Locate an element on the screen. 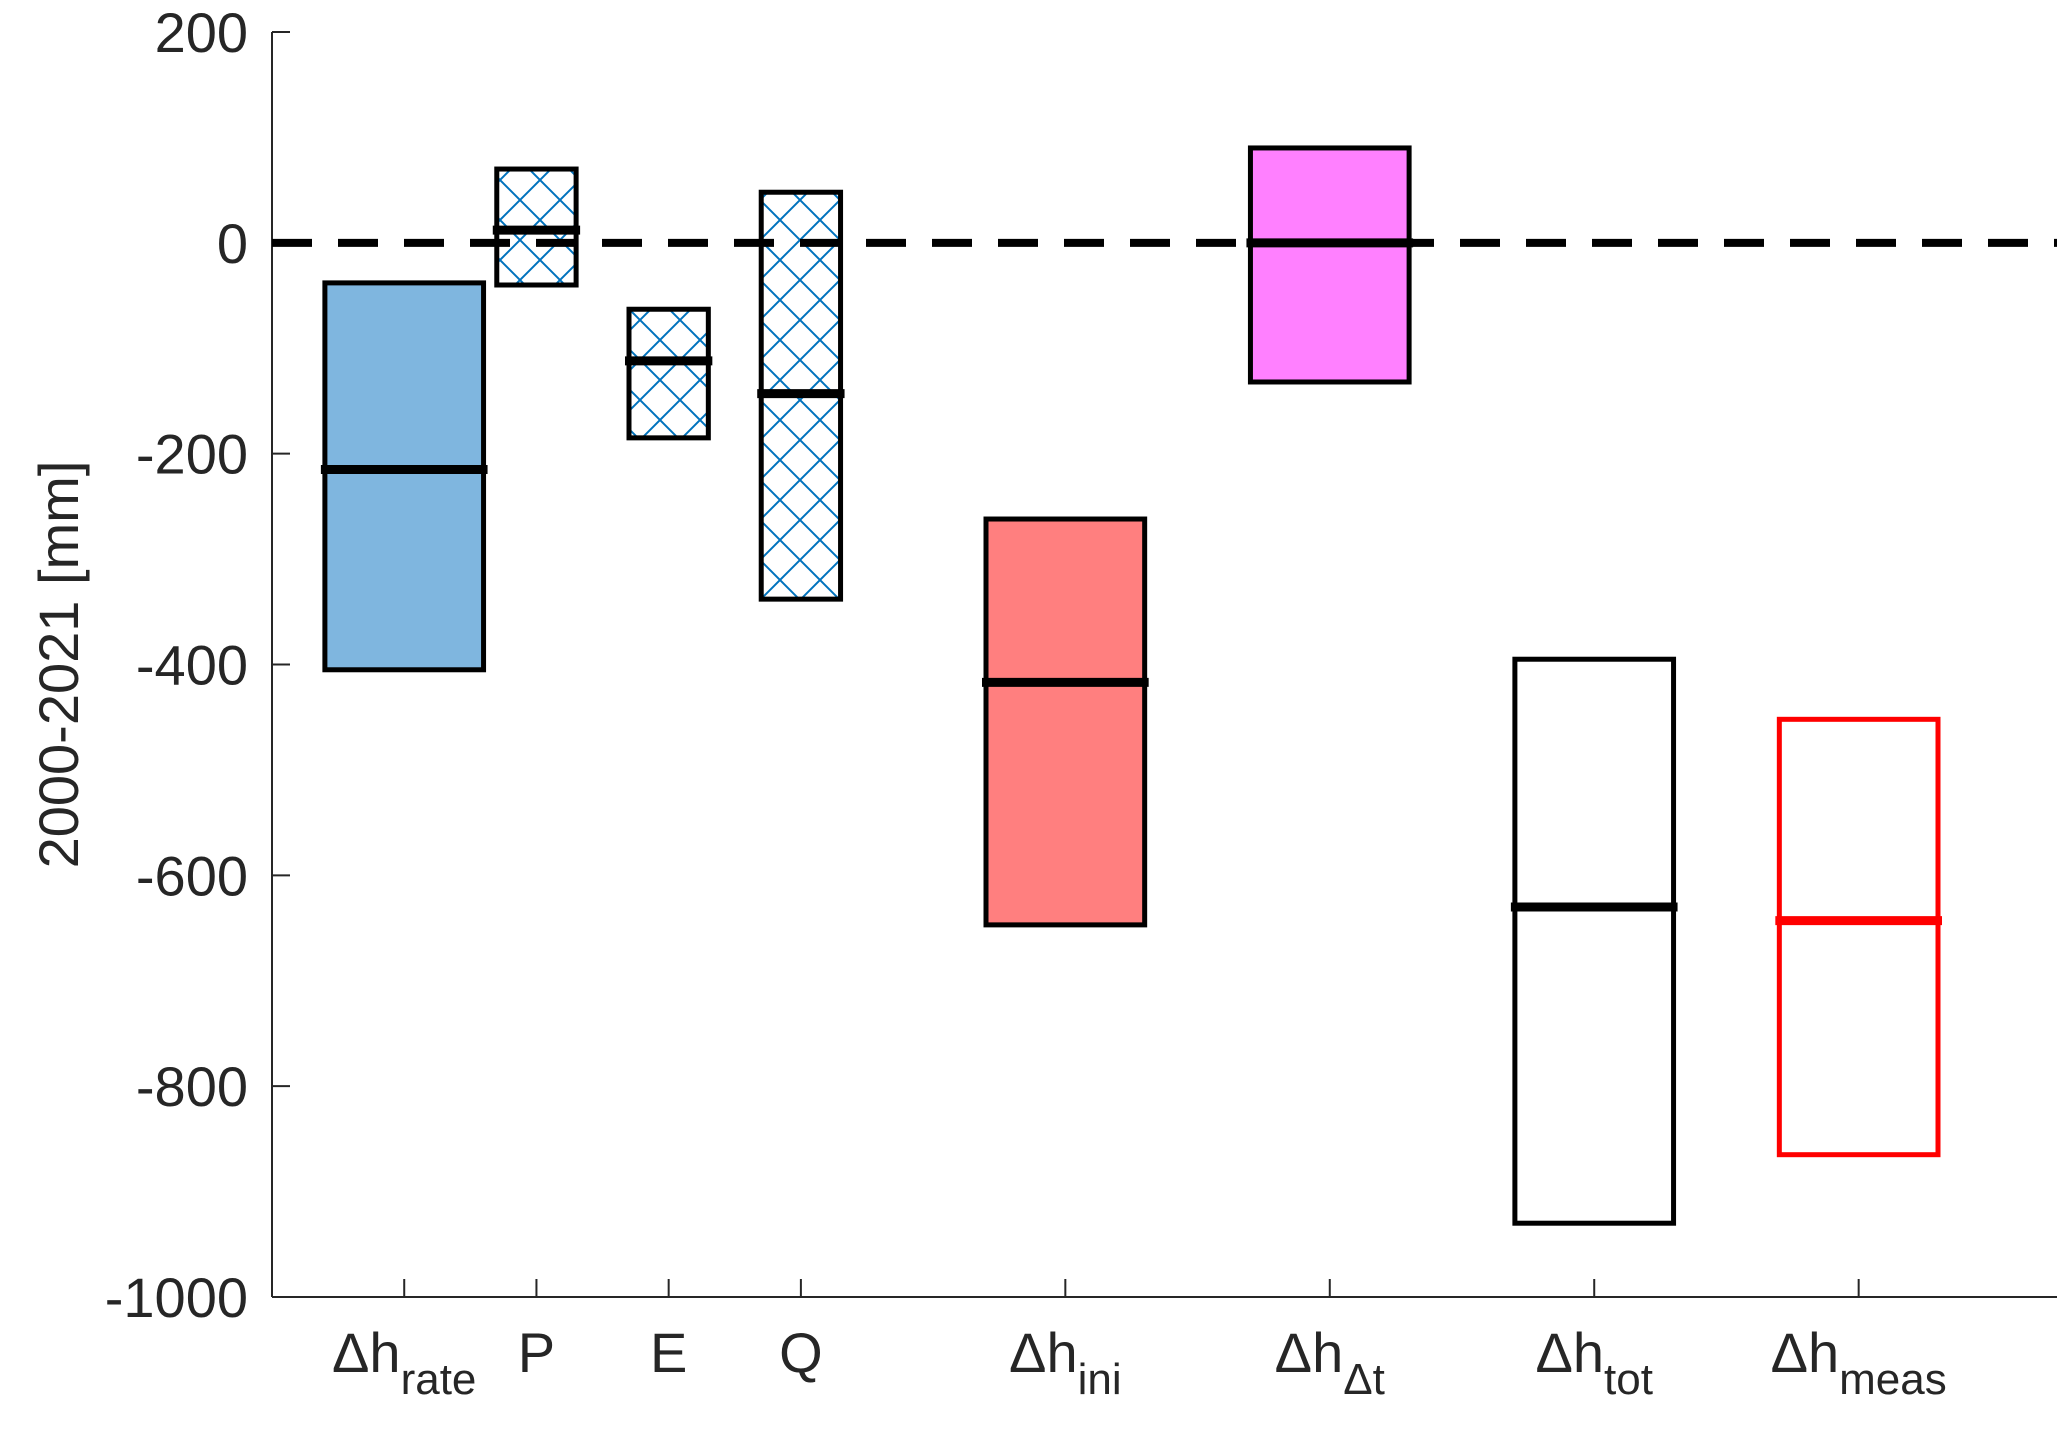 The width and height of the screenshot is (2067, 1433). x-category-label: E is located at coordinates (668, 1352).